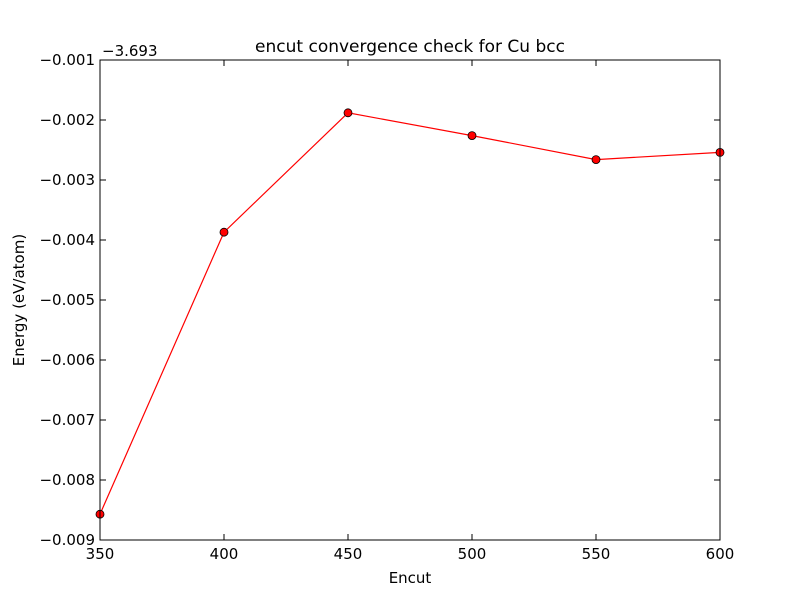 The height and width of the screenshot is (605, 800). Describe the element at coordinates (67, 360) in the screenshot. I see `y-tick-label: −0.006` at that location.